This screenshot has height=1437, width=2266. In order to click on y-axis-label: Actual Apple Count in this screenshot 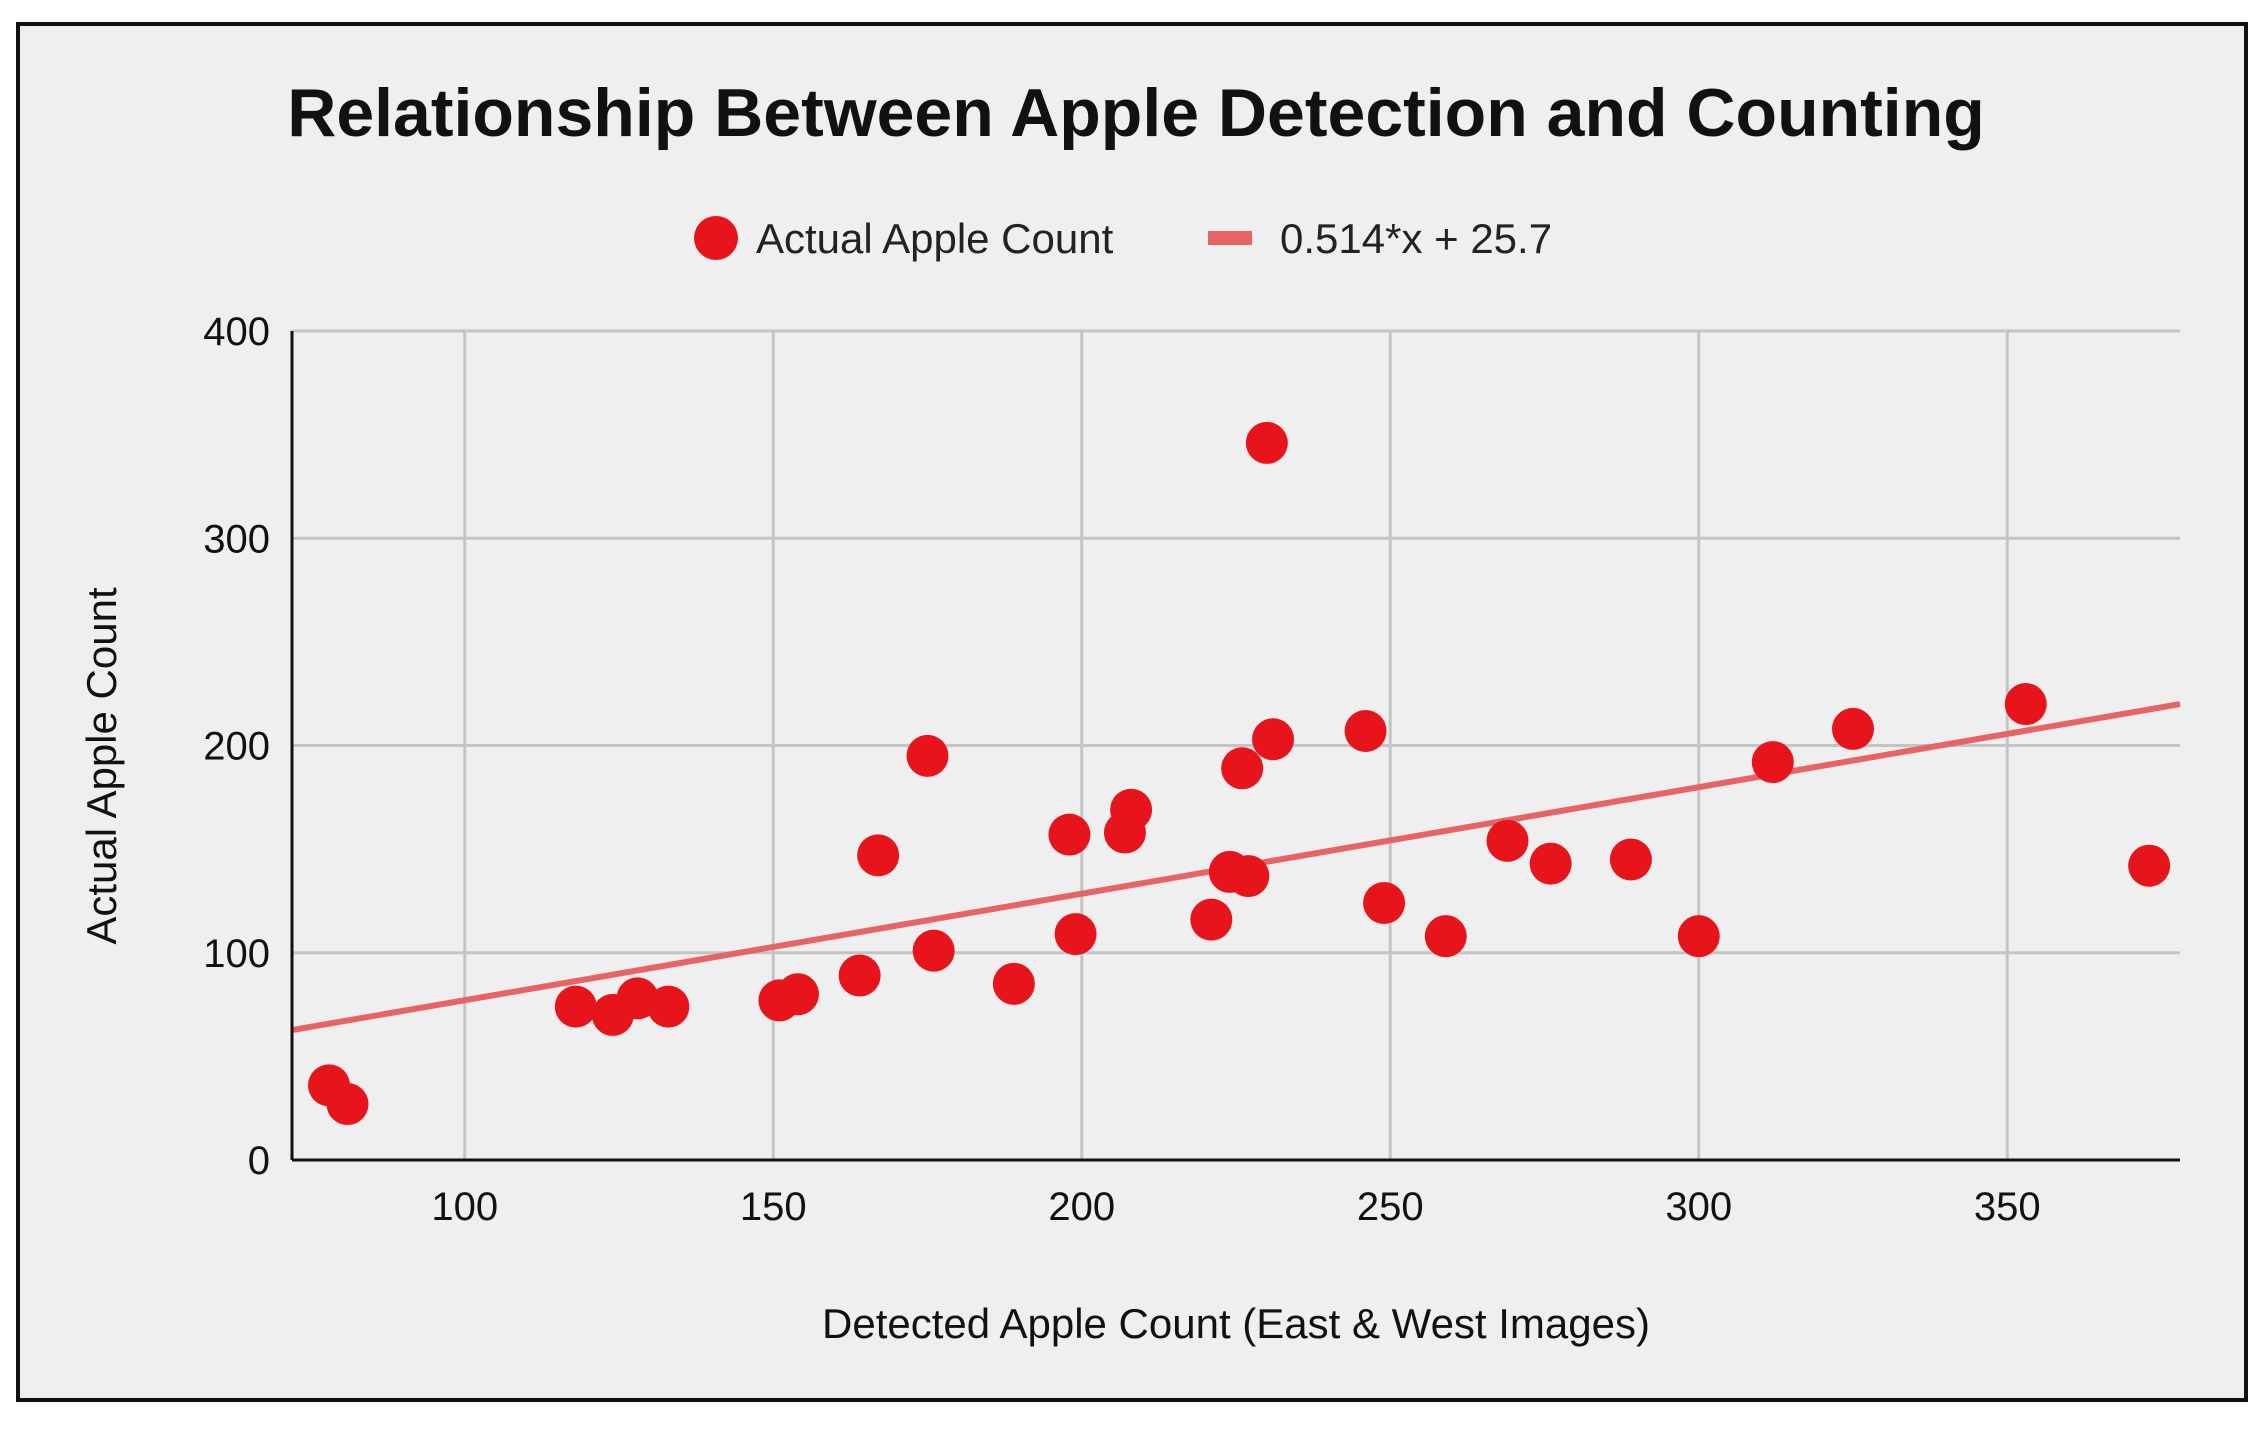, I will do `click(101, 766)`.